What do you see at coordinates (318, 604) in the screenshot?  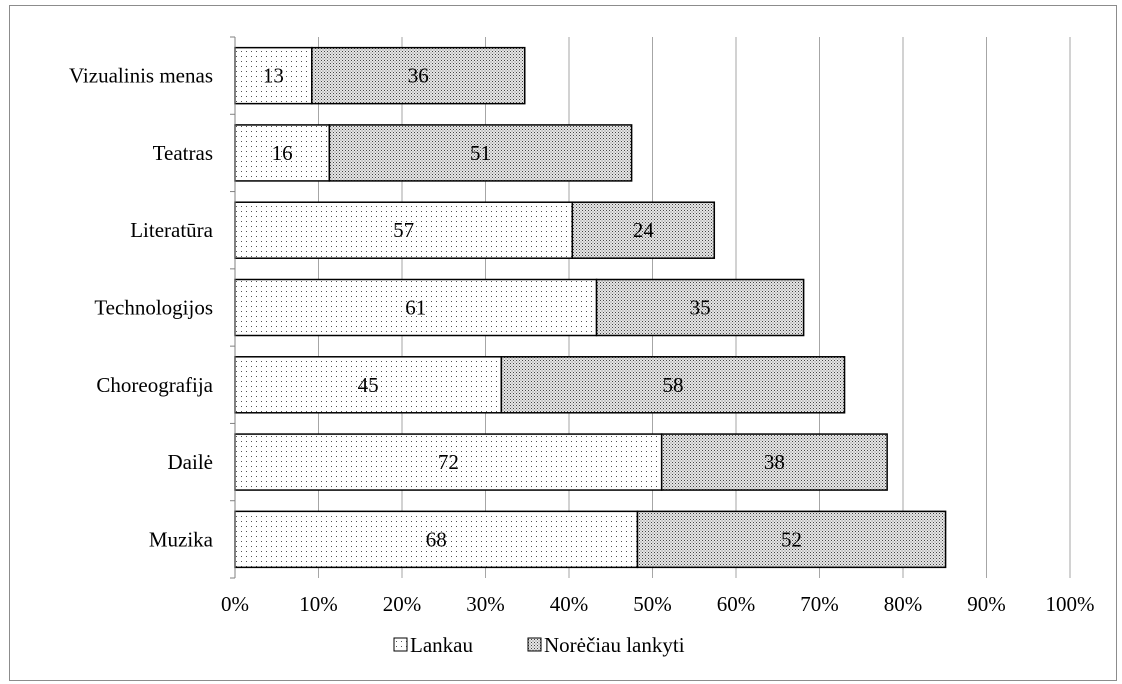 I see `x-tick-label: 10%` at bounding box center [318, 604].